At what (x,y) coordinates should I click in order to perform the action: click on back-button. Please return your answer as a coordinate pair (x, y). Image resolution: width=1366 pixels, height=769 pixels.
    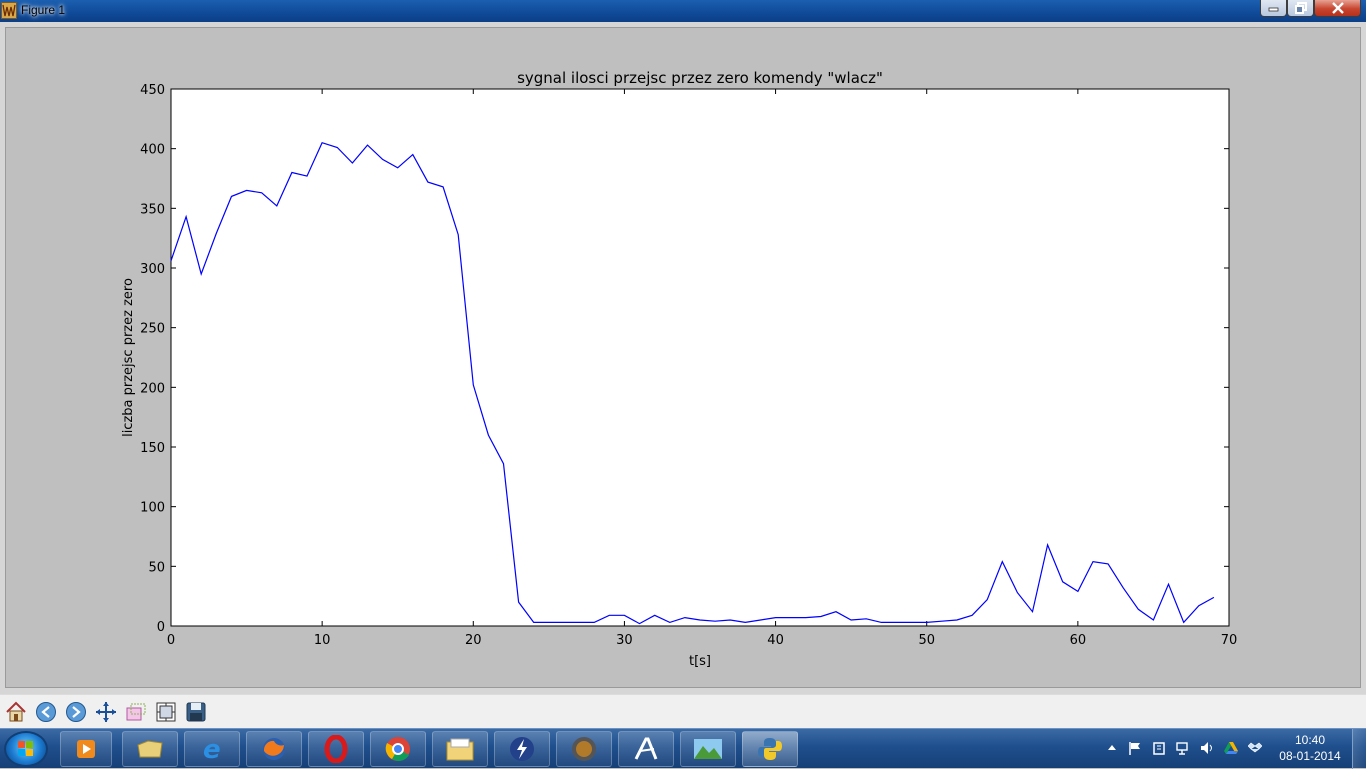
    Looking at the image, I should click on (46, 712).